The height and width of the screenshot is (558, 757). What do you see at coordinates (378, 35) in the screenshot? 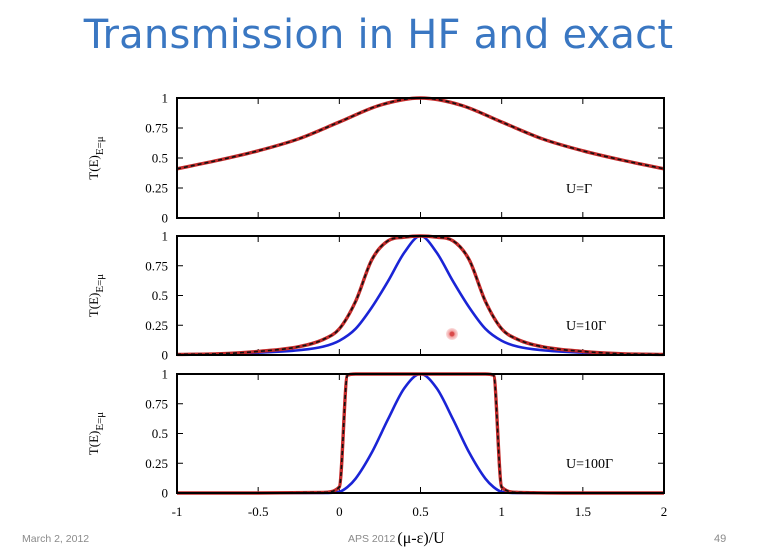
I see `slide-title: Transmission in HF and exact` at bounding box center [378, 35].